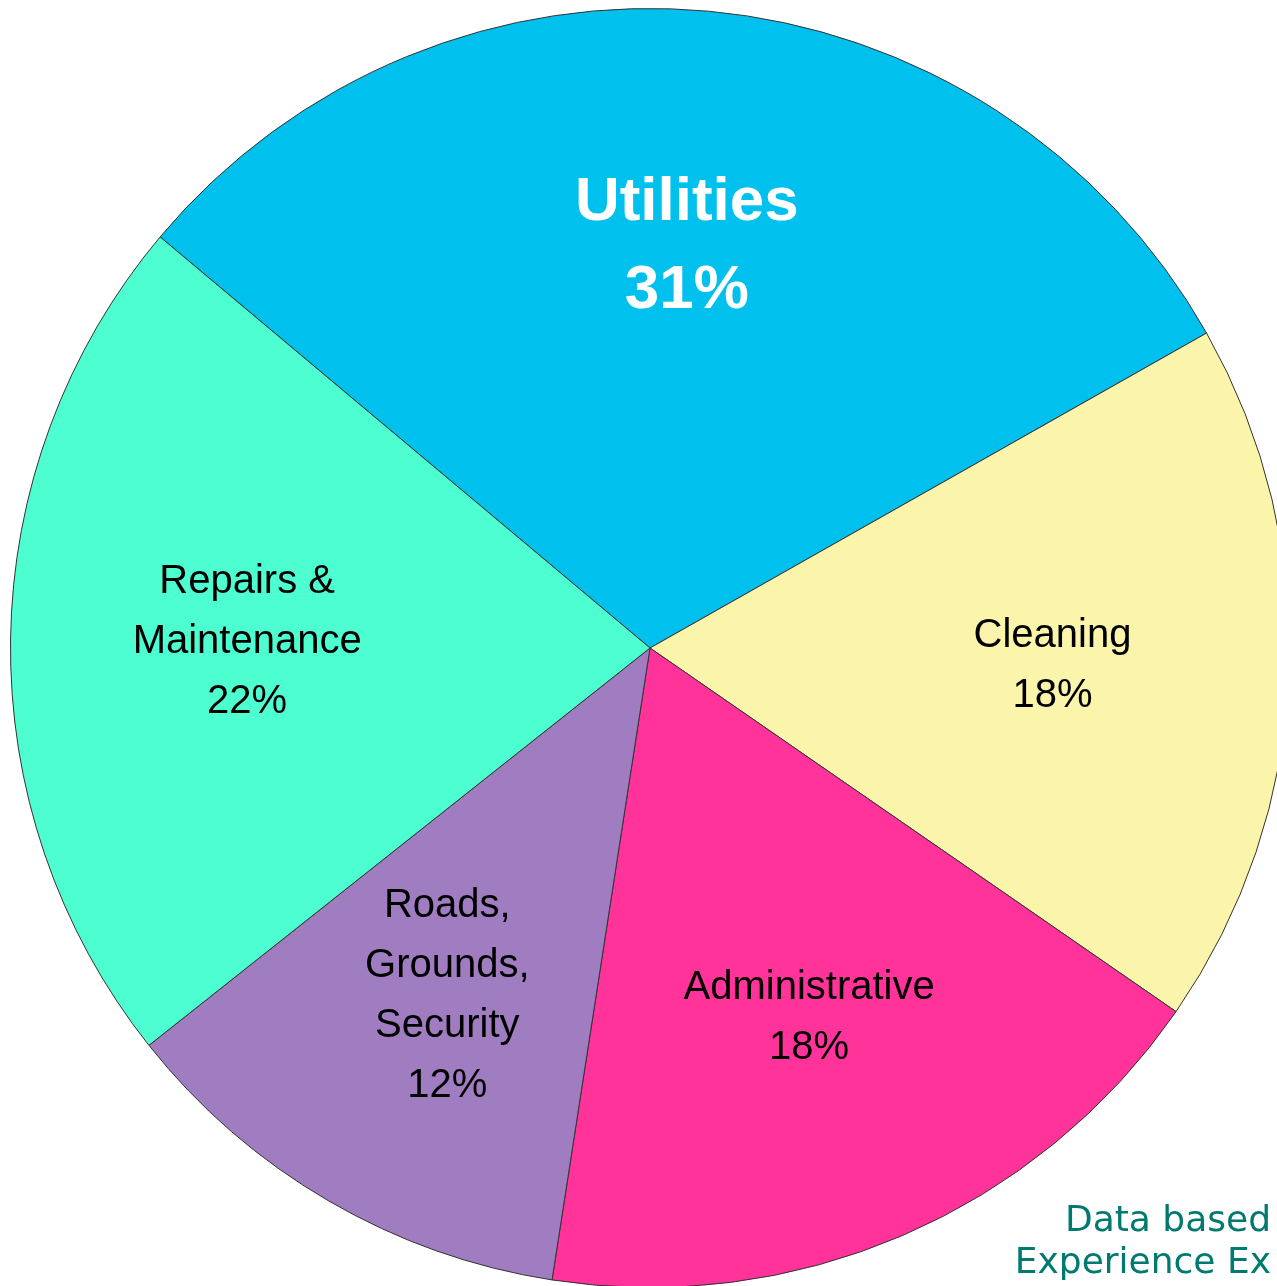  I want to click on slice-label: Administrative, so click(809, 985).